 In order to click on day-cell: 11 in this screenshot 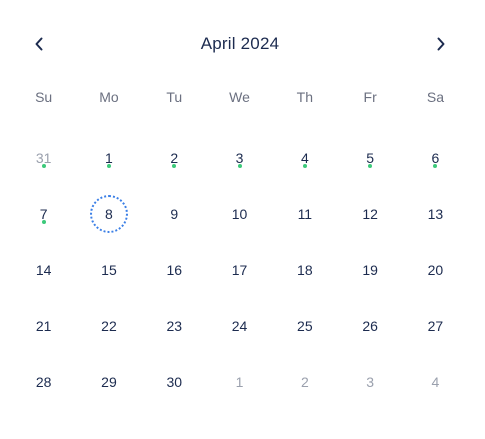, I will do `click(304, 214)`.